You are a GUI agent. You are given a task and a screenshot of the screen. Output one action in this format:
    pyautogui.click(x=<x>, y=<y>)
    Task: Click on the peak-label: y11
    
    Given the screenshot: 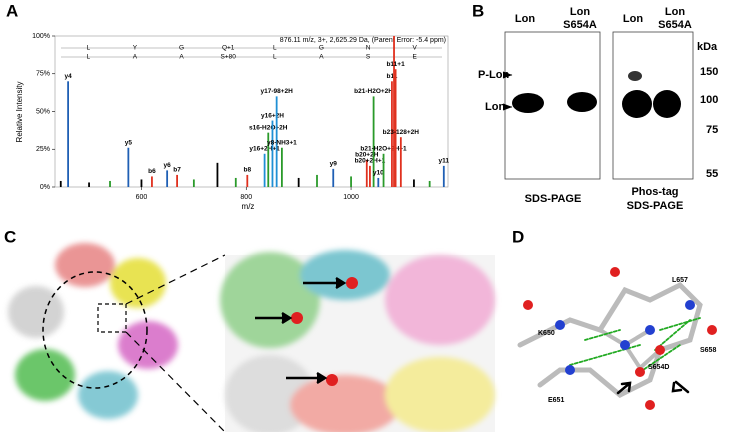 What is the action you would take?
    pyautogui.click(x=444, y=161)
    